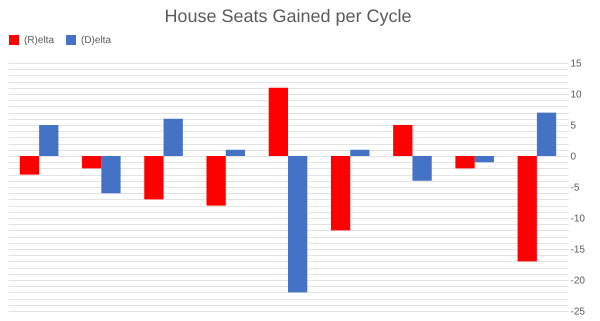 The width and height of the screenshot is (600, 321). What do you see at coordinates (576, 95) in the screenshot?
I see `y-tick-label: 10` at bounding box center [576, 95].